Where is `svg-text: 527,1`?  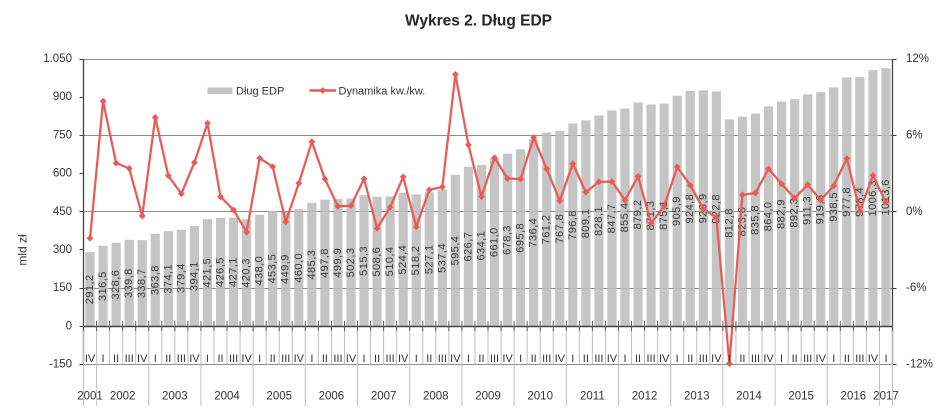
svg-text: 527,1 is located at coordinates (429, 259).